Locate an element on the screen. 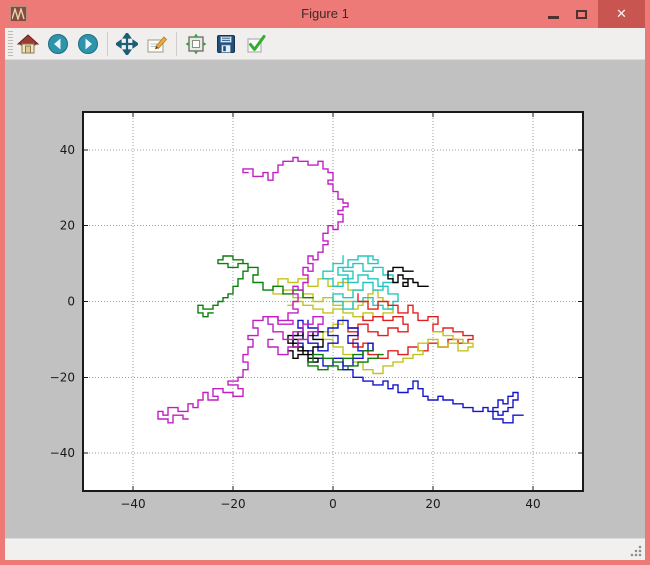  pan-button is located at coordinates (127, 44).